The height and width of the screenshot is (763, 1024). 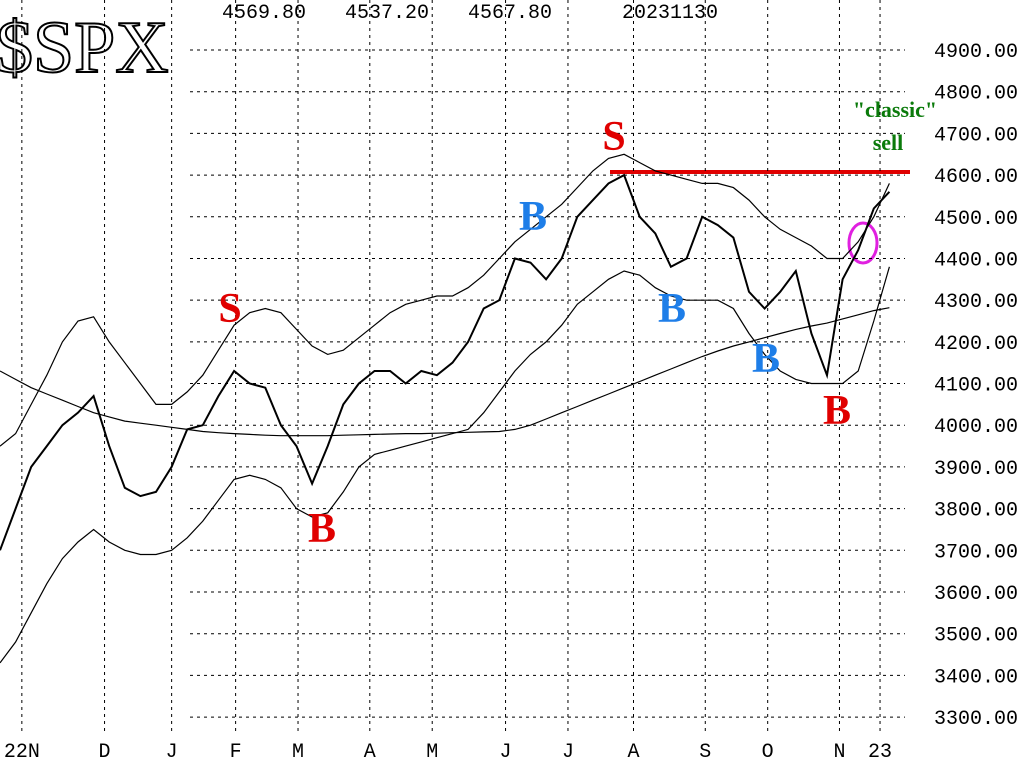 What do you see at coordinates (976, 511) in the screenshot?
I see `y-tick-label: 3800.00` at bounding box center [976, 511].